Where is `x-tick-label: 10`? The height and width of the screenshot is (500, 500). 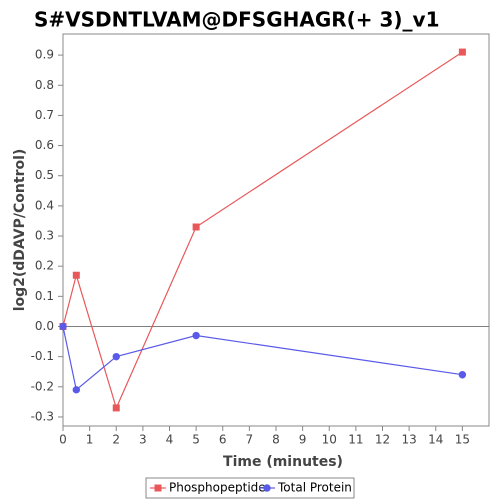
x-tick-label: 10 is located at coordinates (329, 440).